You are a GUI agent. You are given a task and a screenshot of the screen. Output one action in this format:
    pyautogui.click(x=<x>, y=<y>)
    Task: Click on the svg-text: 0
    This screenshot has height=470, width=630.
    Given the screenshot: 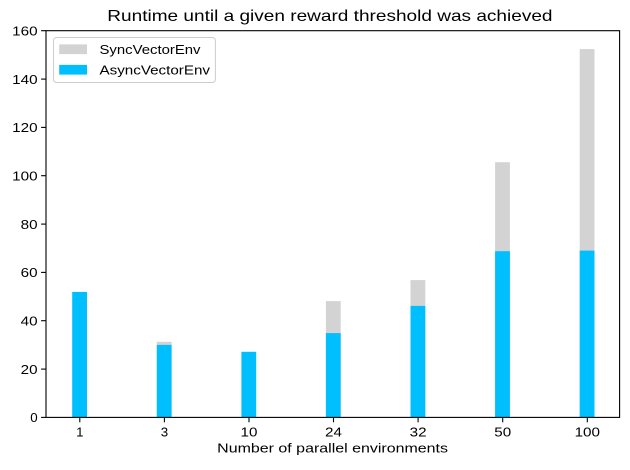 What is the action you would take?
    pyautogui.click(x=33, y=417)
    